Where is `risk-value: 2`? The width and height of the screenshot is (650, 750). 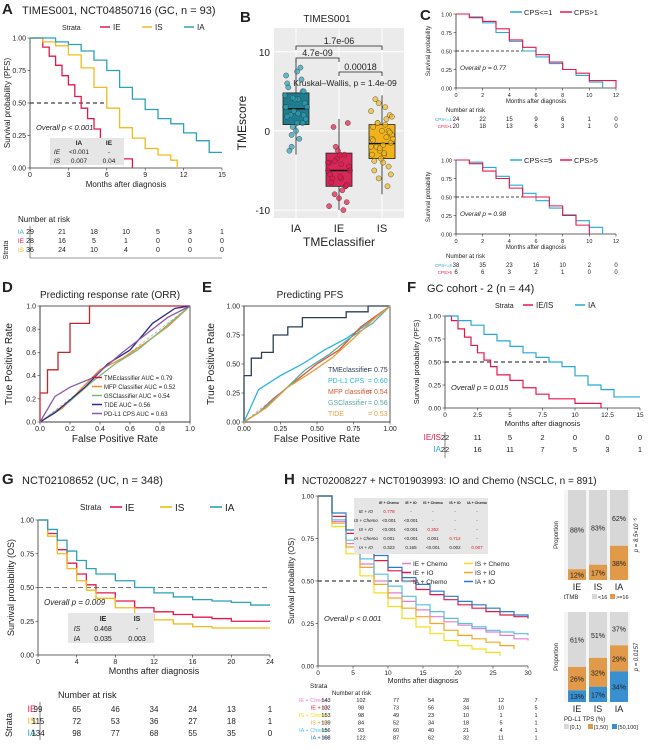
risk-value: 2 is located at coordinates (542, 437).